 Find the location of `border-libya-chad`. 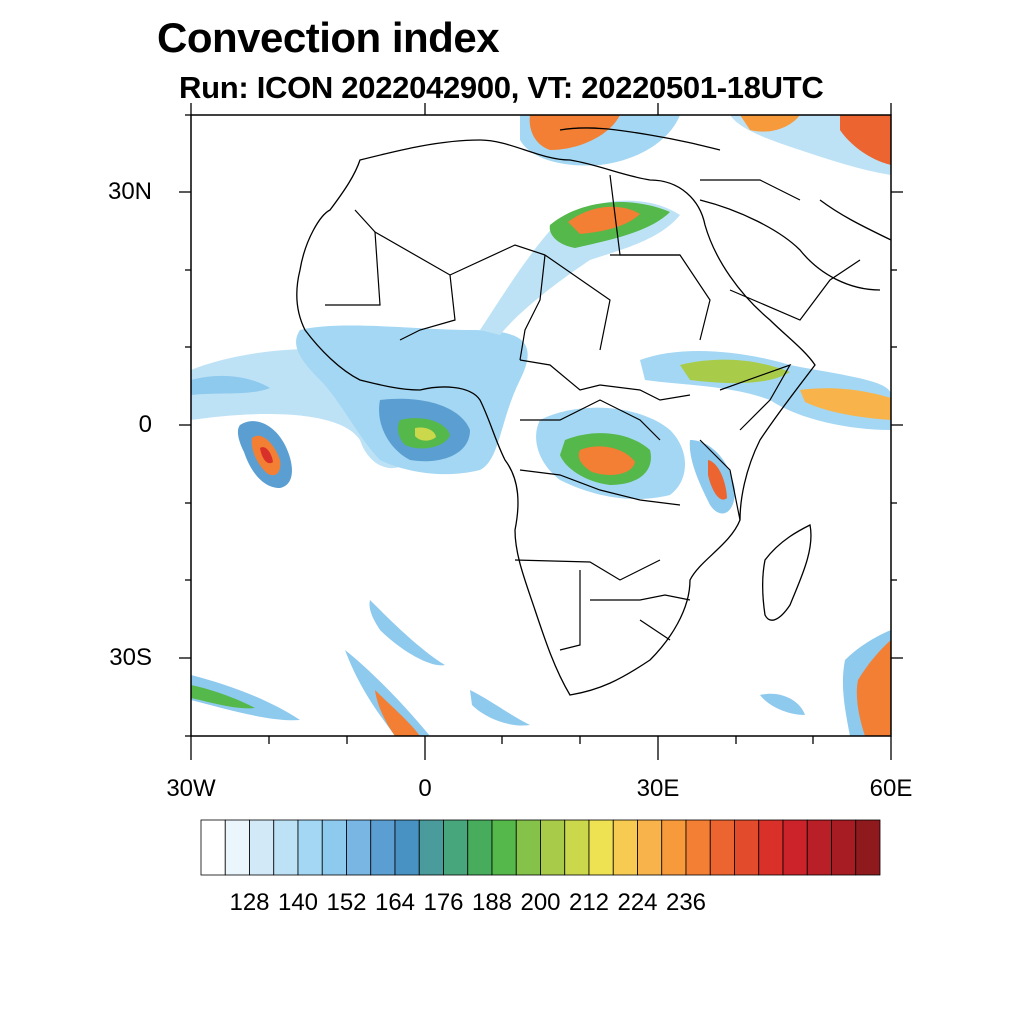

border-libya-chad is located at coordinates (577, 302).